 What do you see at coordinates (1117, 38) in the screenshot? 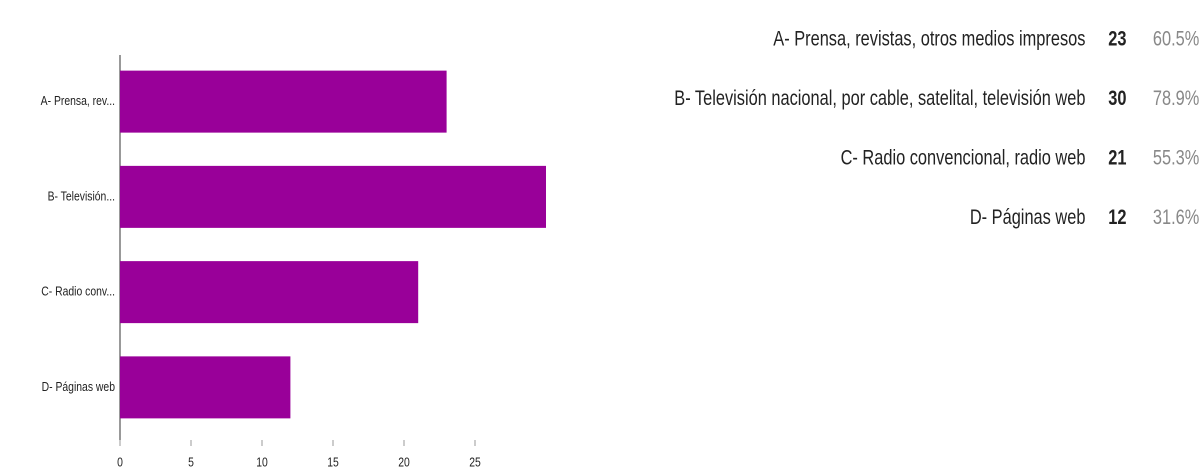
I see `summary-count: 23` at bounding box center [1117, 38].